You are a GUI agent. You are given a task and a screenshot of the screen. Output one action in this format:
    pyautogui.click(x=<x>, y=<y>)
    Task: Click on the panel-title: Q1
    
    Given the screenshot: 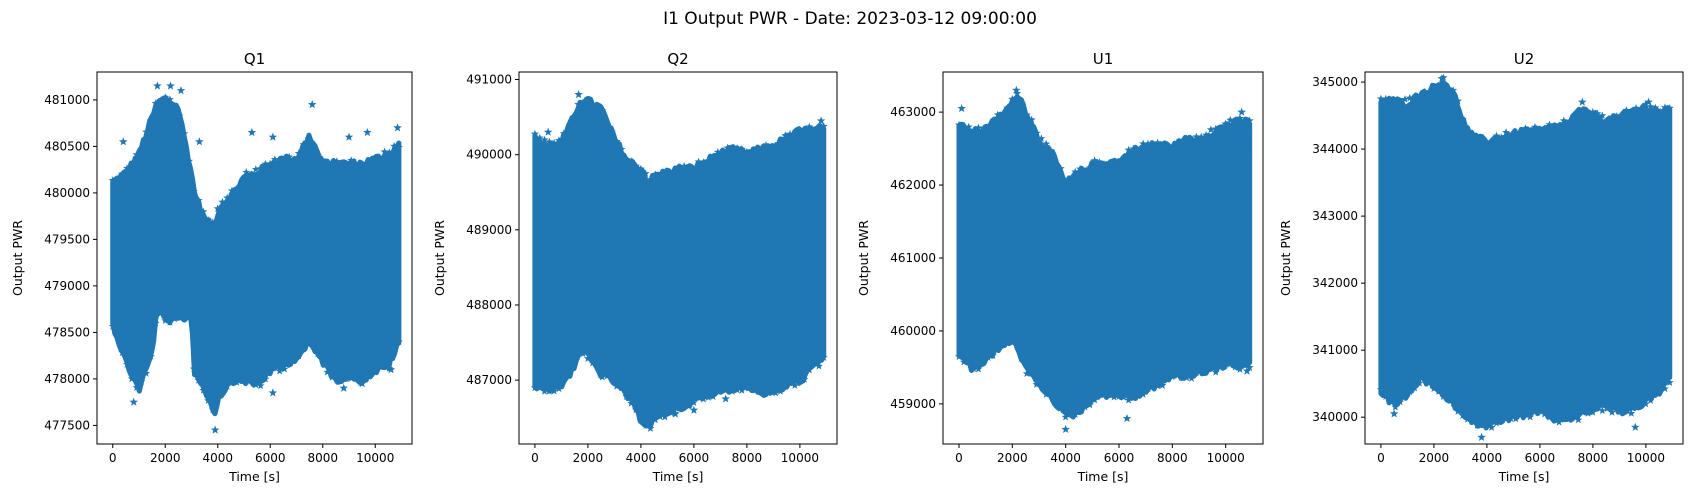 What is the action you would take?
    pyautogui.click(x=254, y=59)
    